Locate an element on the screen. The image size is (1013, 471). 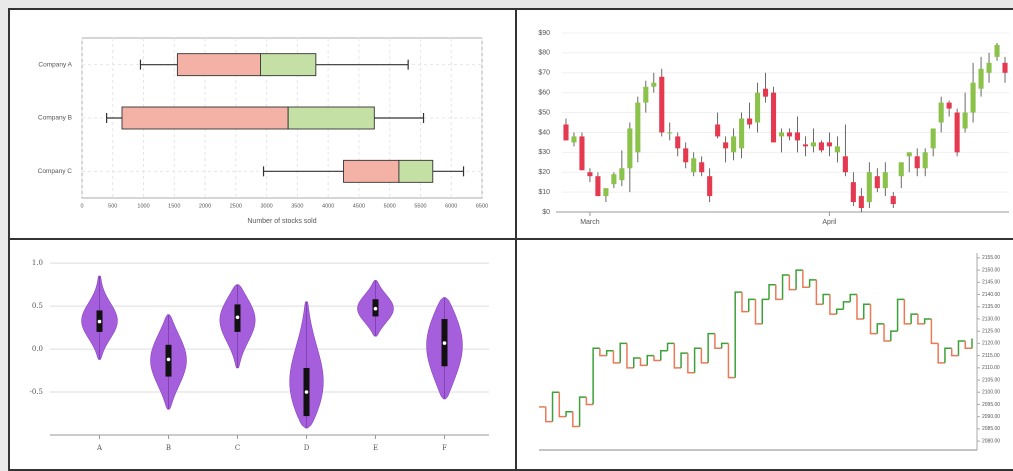
x-tick-label: 2000 is located at coordinates (205, 206).